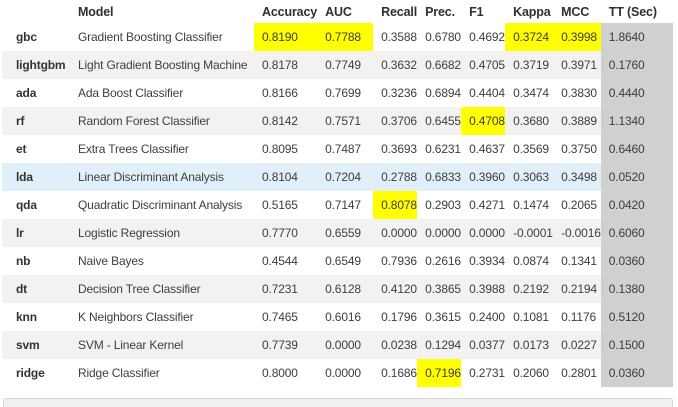  What do you see at coordinates (36, 121) in the screenshot?
I see `row-index-label: rf` at bounding box center [36, 121].